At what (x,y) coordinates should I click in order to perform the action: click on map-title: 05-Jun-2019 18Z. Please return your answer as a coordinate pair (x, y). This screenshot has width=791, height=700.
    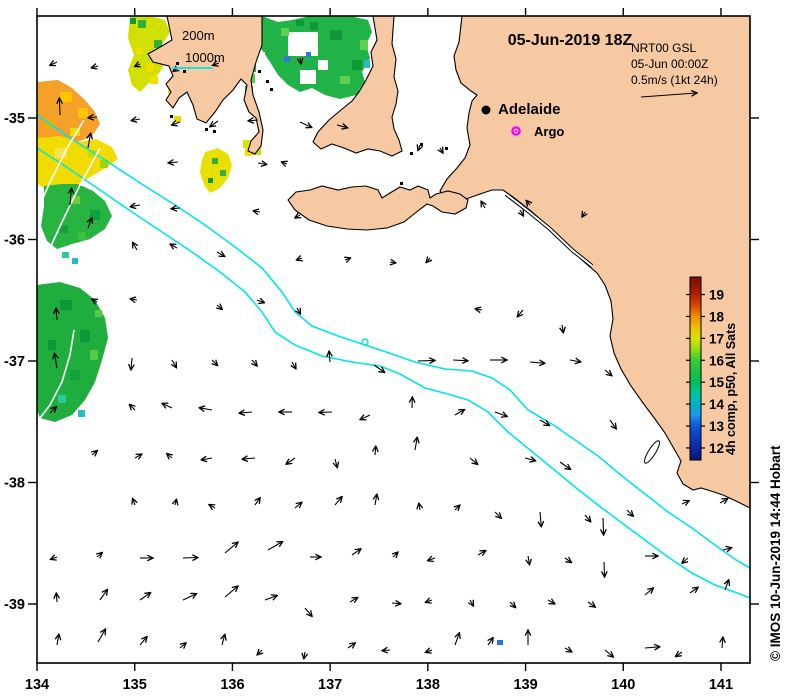
    Looking at the image, I should click on (570, 40).